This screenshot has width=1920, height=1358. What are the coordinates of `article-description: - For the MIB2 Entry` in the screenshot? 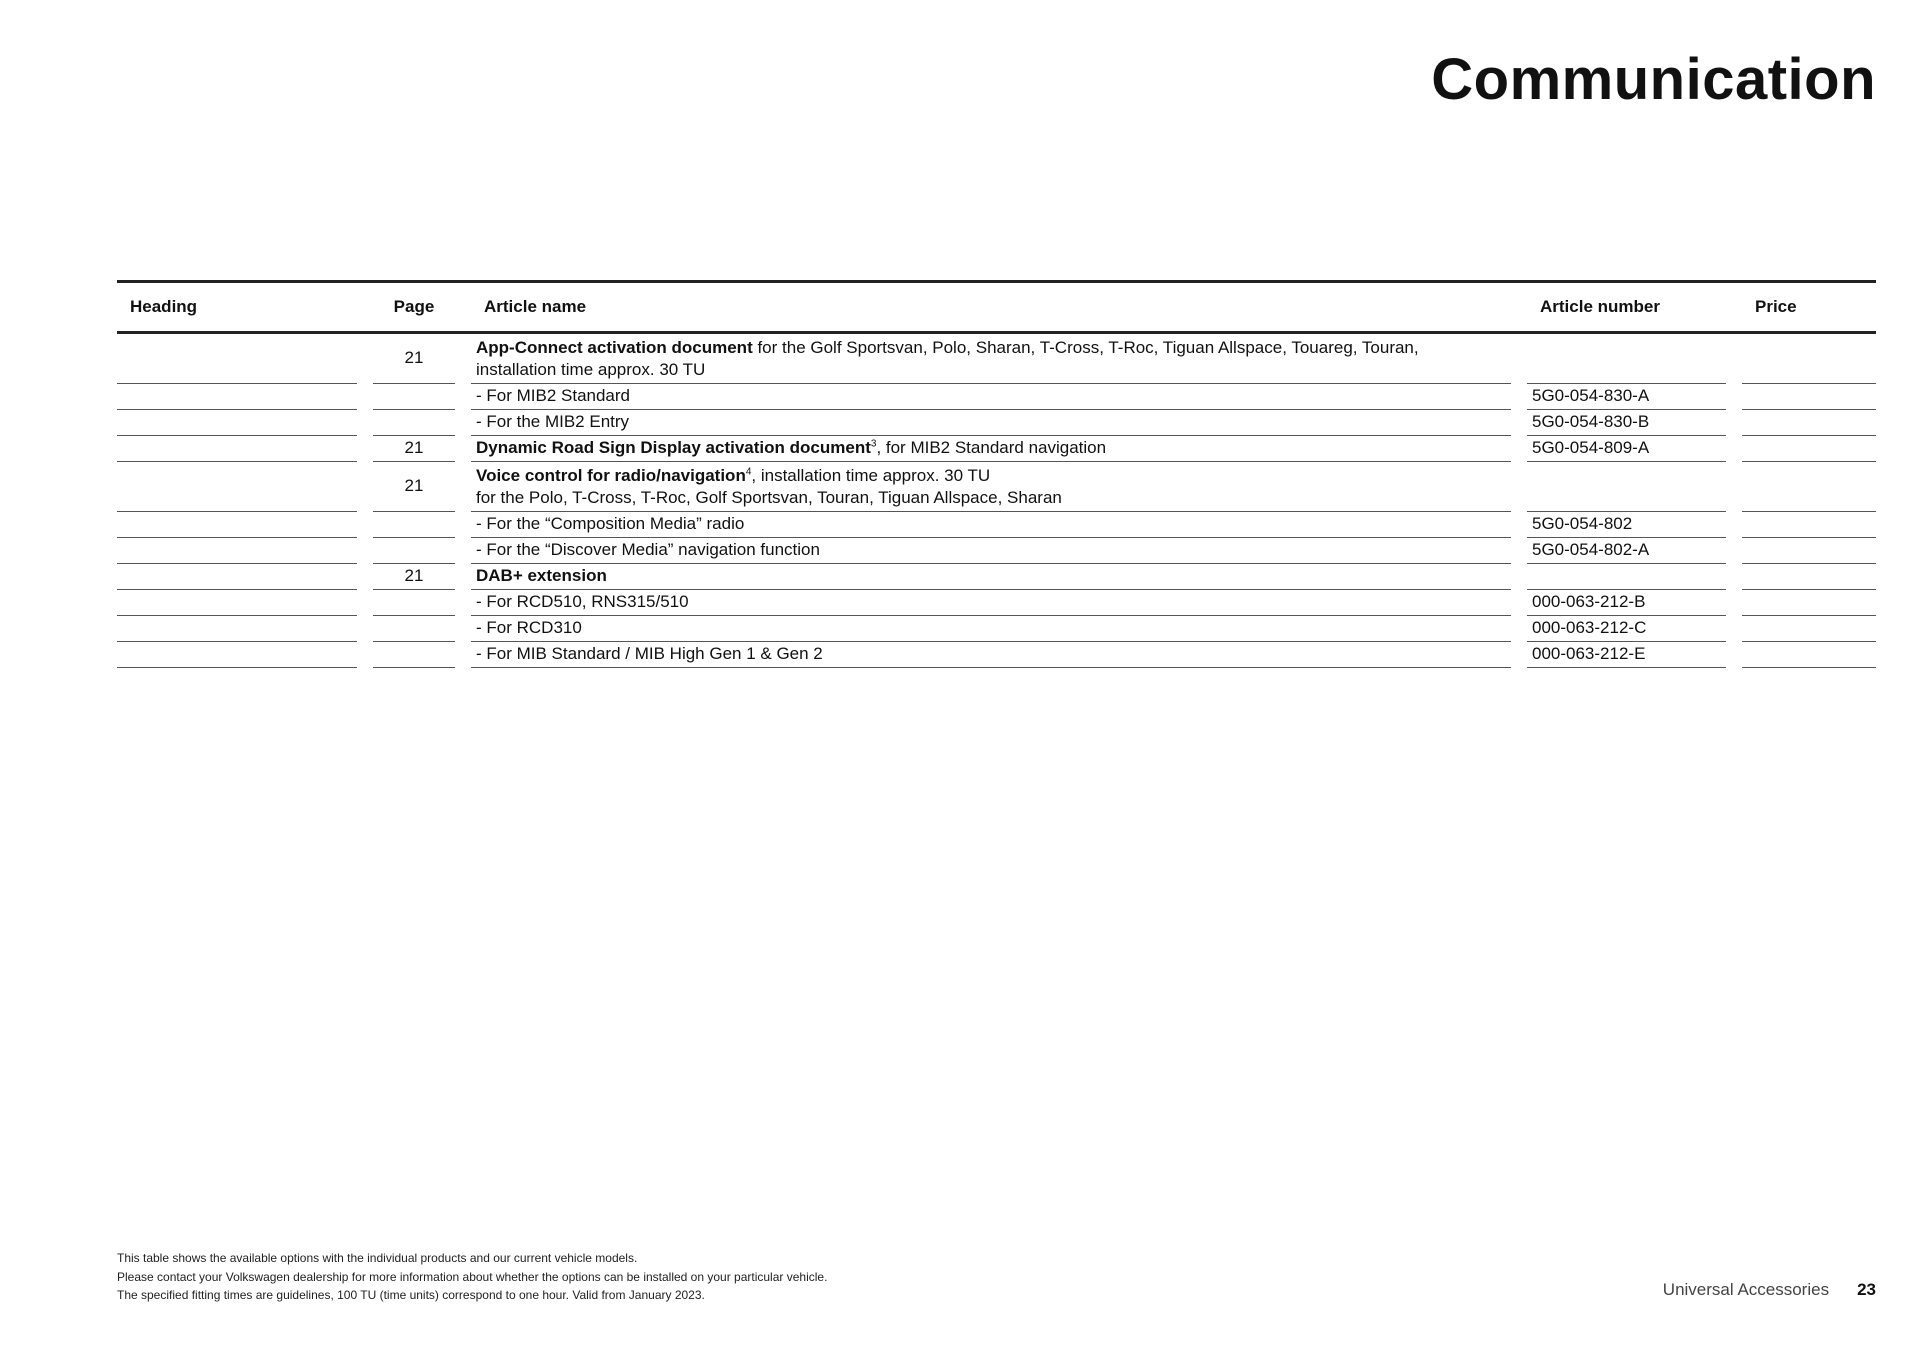 It's located at (553, 421).